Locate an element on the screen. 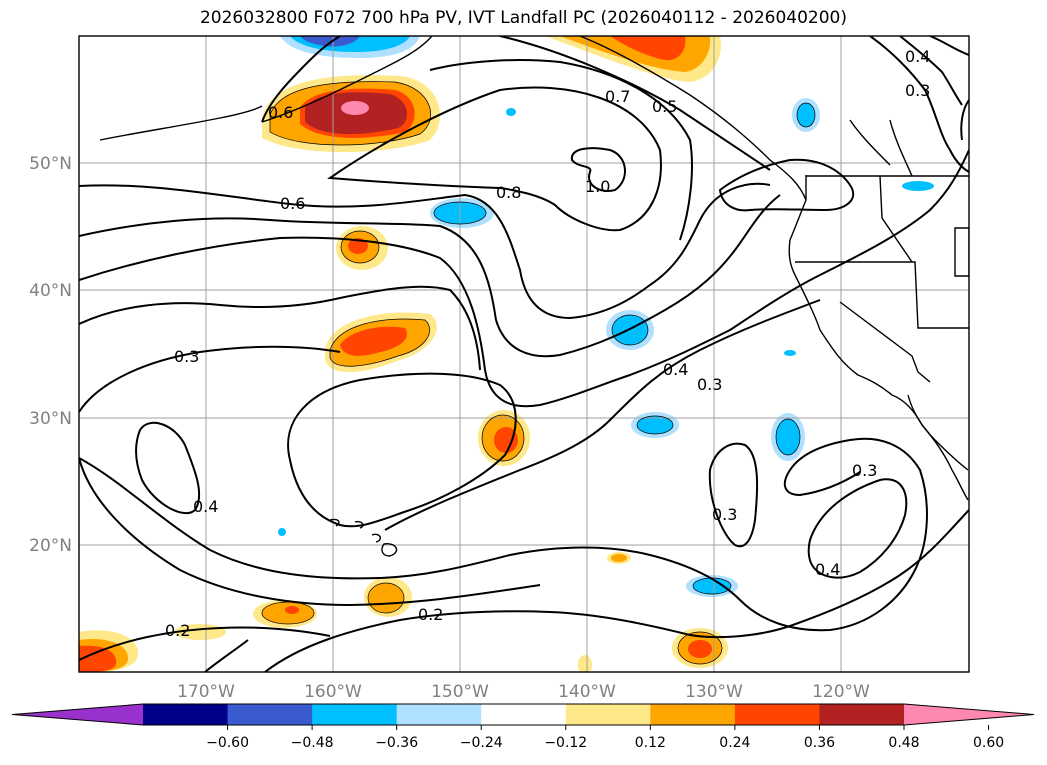 The height and width of the screenshot is (765, 1047). contour-label: 1.0 is located at coordinates (597, 186).